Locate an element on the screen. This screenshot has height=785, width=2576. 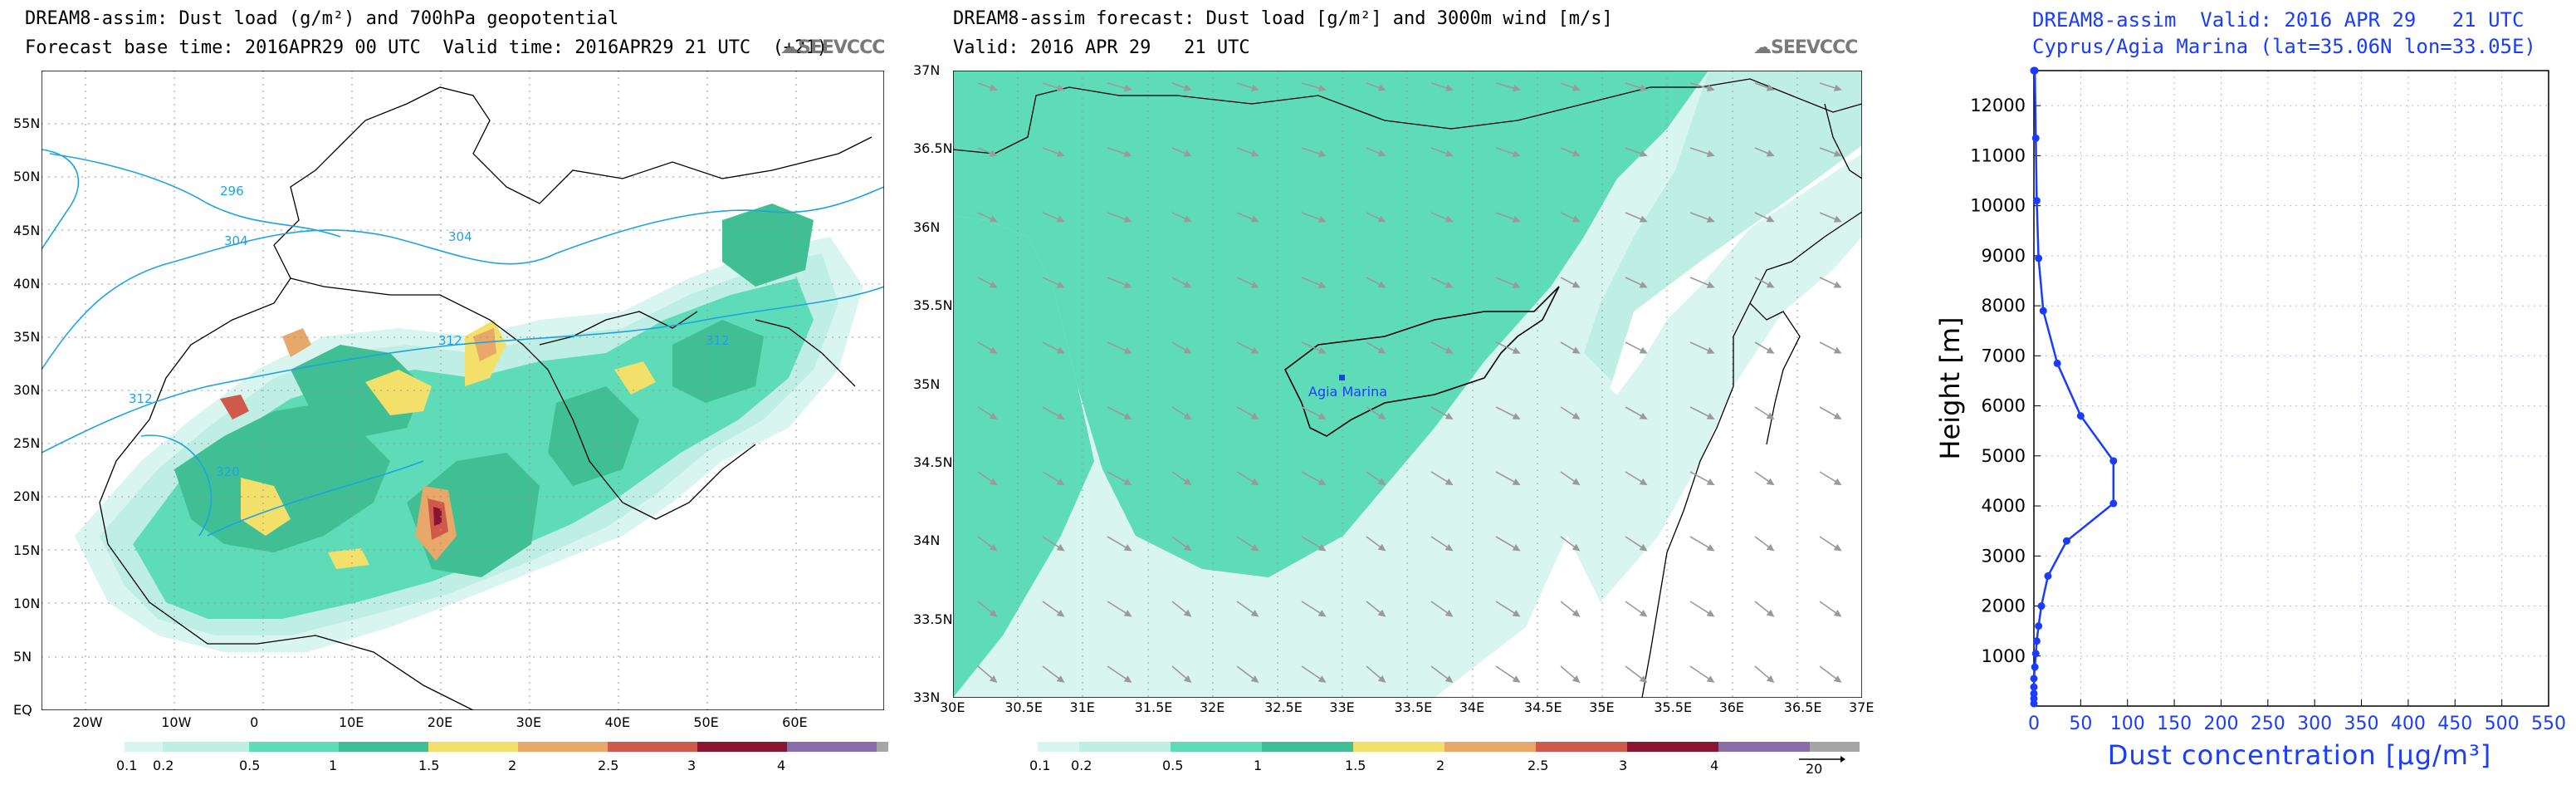
contour-label: 320 is located at coordinates (228, 471).